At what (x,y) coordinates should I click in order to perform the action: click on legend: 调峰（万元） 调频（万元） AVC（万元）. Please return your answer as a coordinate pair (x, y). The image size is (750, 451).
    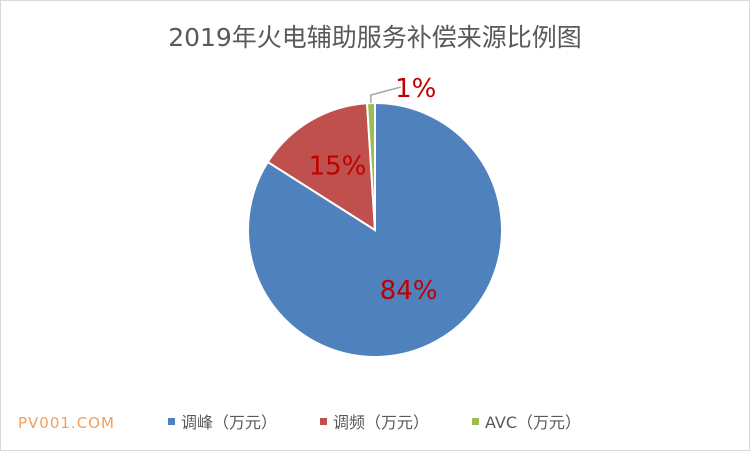
    Looking at the image, I should click on (375, 421).